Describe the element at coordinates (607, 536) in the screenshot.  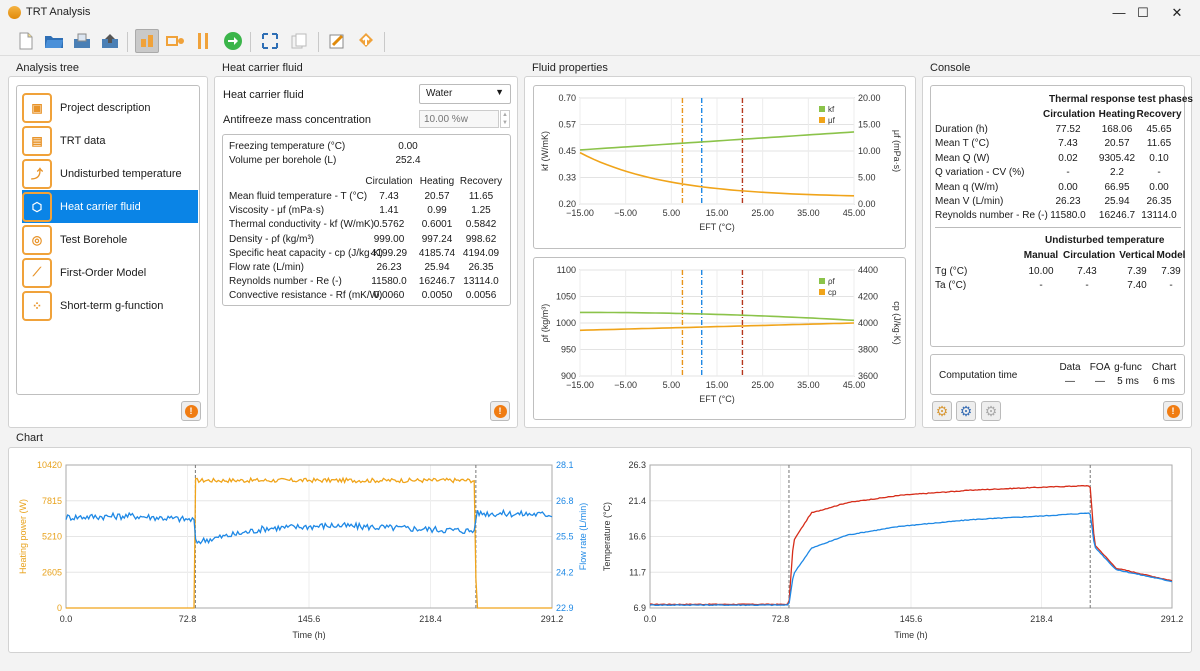
I see `y-axis-label: Temperature (°C)` at that location.